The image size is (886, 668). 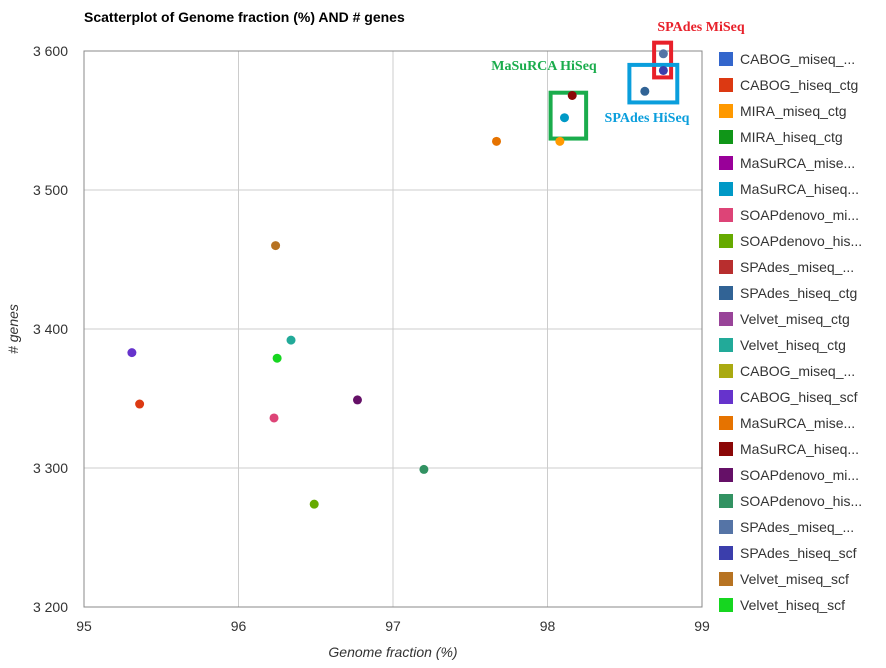 What do you see at coordinates (50, 607) in the screenshot?
I see `y-tick-label: 3 200` at bounding box center [50, 607].